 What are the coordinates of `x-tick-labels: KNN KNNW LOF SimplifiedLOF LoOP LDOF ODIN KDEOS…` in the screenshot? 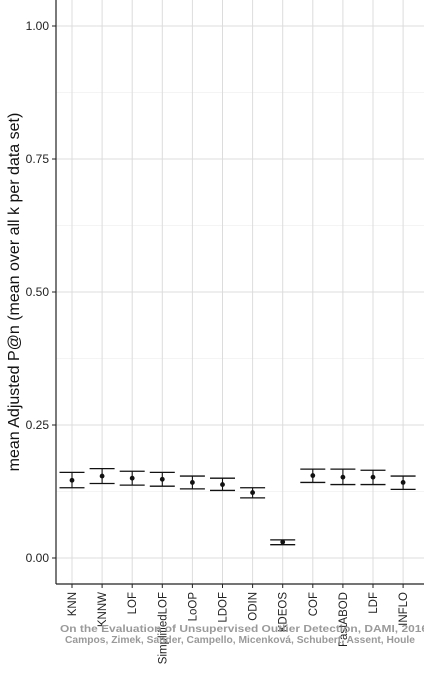 It's located at (238, 624).